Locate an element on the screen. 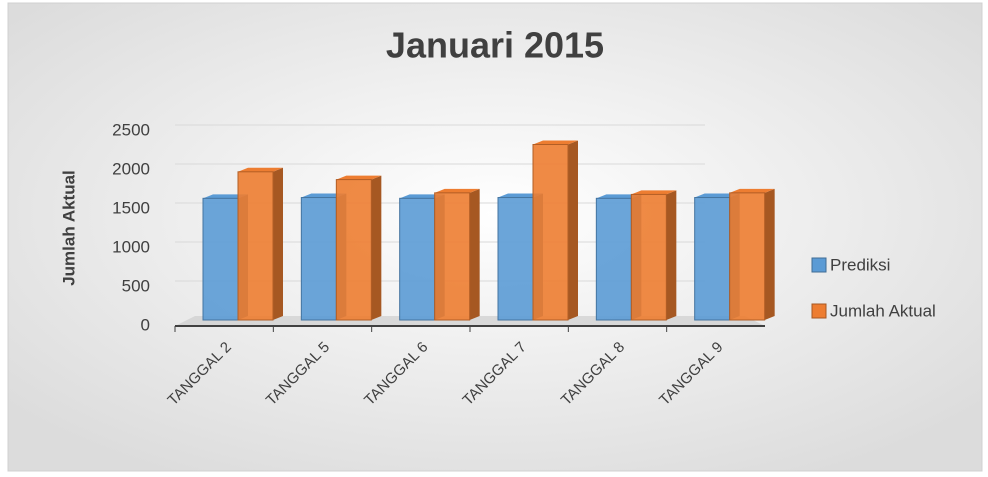 This screenshot has height=477, width=988. y-tick-label: 1000 is located at coordinates (131, 246).